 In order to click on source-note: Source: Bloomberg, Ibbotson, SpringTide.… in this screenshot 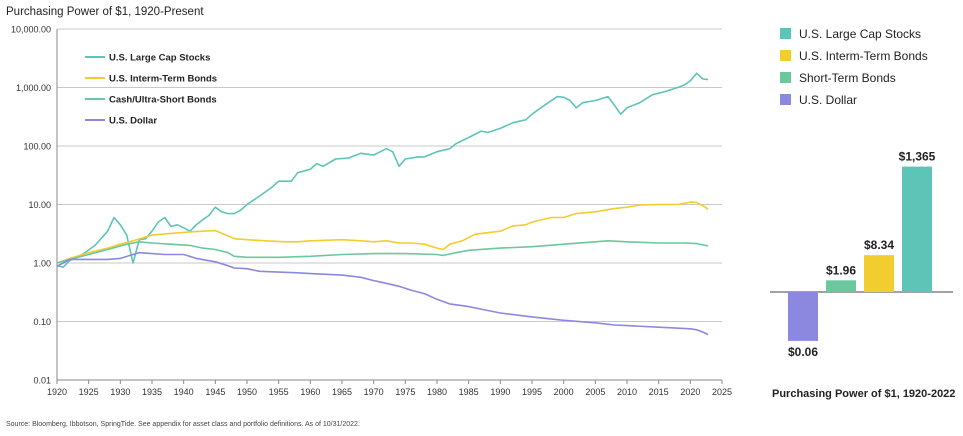, I will do `click(183, 424)`.